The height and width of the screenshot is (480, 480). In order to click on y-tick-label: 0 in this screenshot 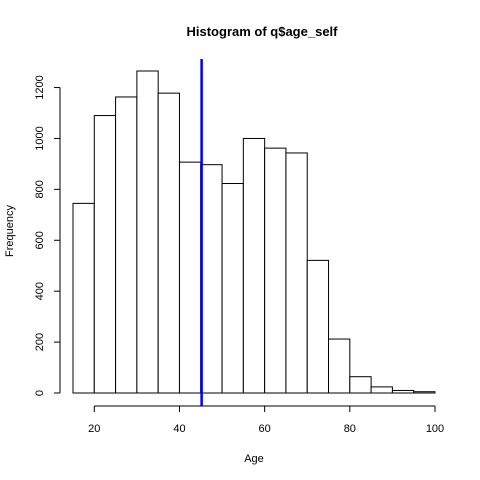, I will do `click(40, 393)`.